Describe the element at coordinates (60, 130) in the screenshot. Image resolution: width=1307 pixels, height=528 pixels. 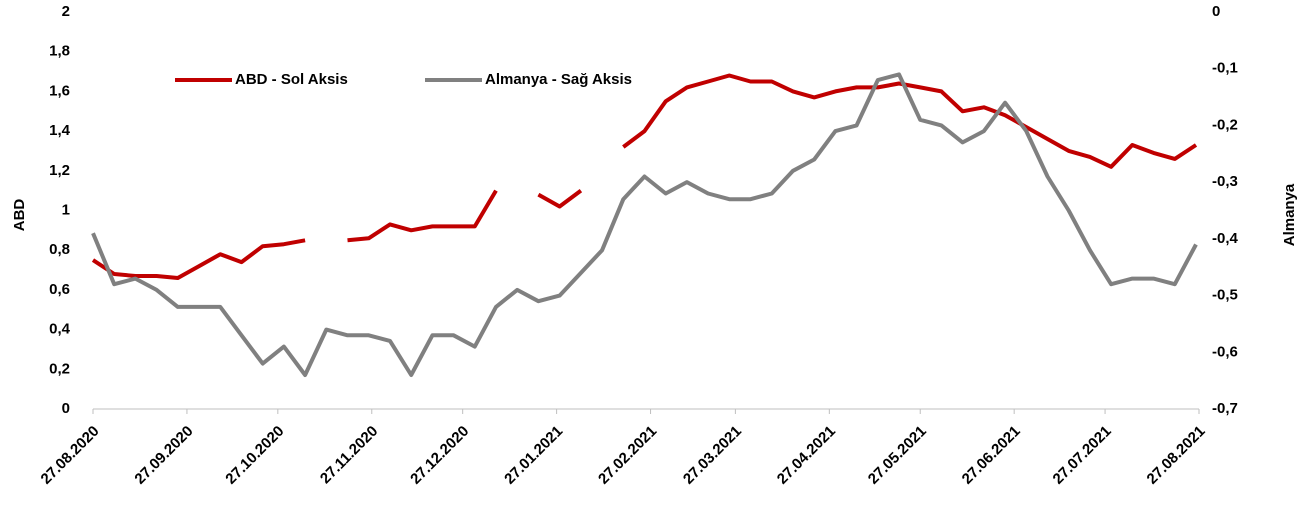
I see `y-tick-label: 1,4` at that location.